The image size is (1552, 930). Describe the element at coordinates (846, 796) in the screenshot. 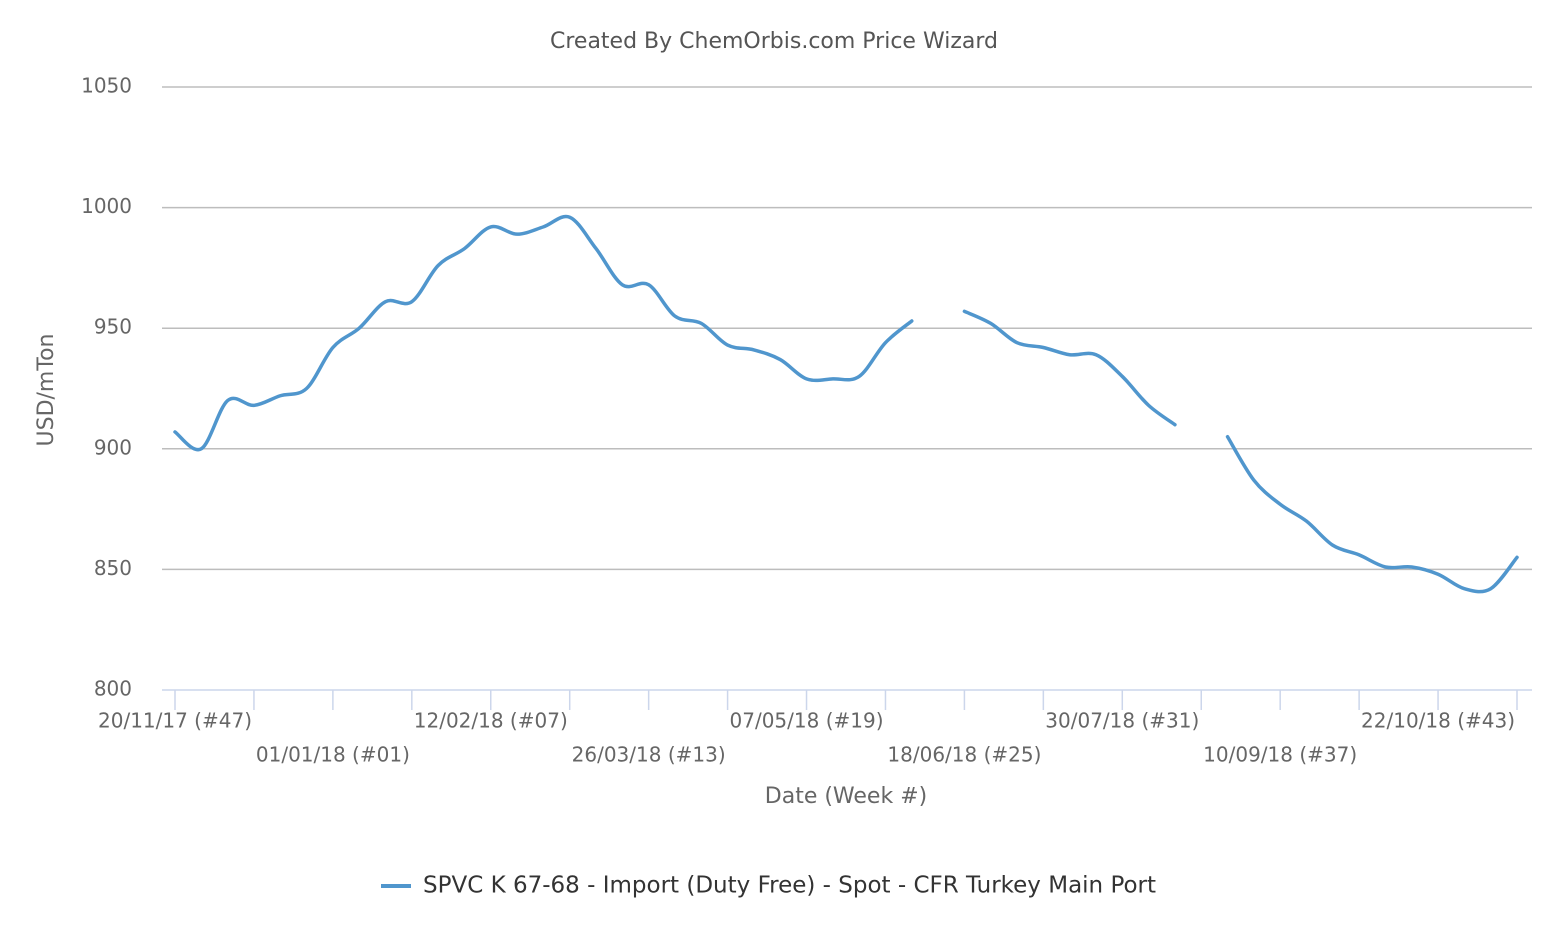

I see `x-axis-title: Date (Week #)` at that location.